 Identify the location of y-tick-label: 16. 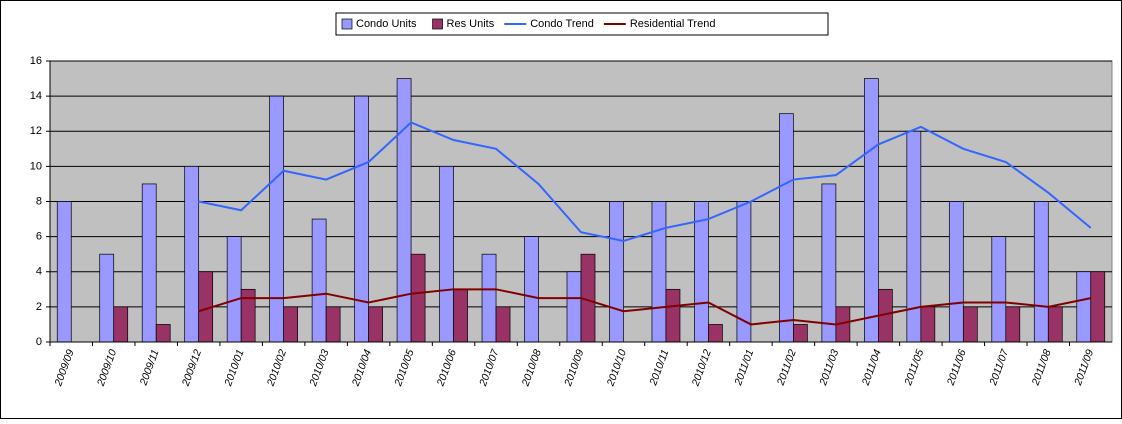
(36, 61).